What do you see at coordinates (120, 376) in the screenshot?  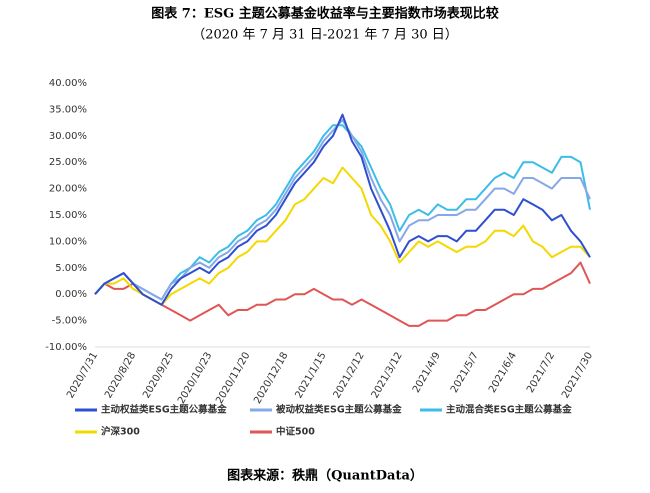 I see `x-tick-label: 2020/8/28` at bounding box center [120, 376].